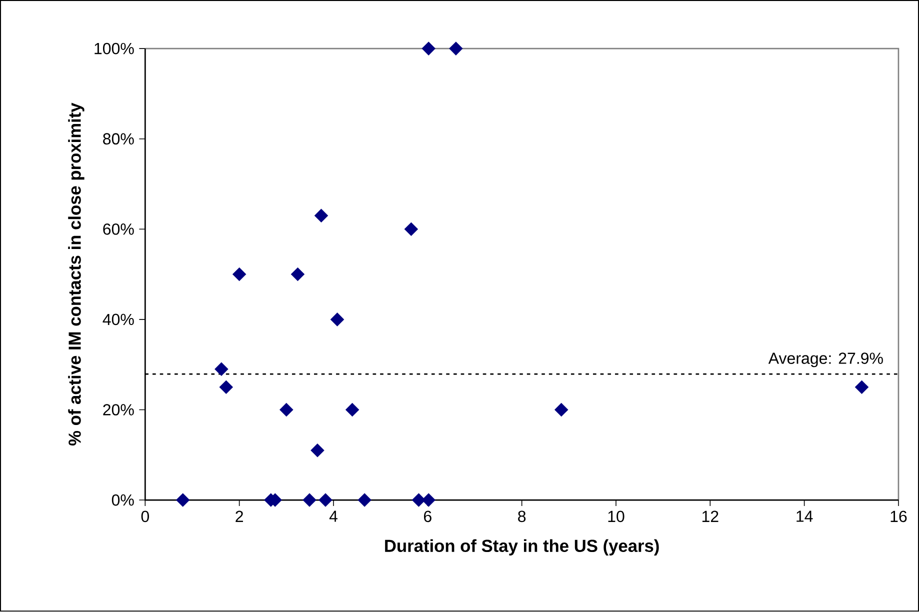 Image resolution: width=919 pixels, height=612 pixels. I want to click on x-tick-label: 12, so click(710, 516).